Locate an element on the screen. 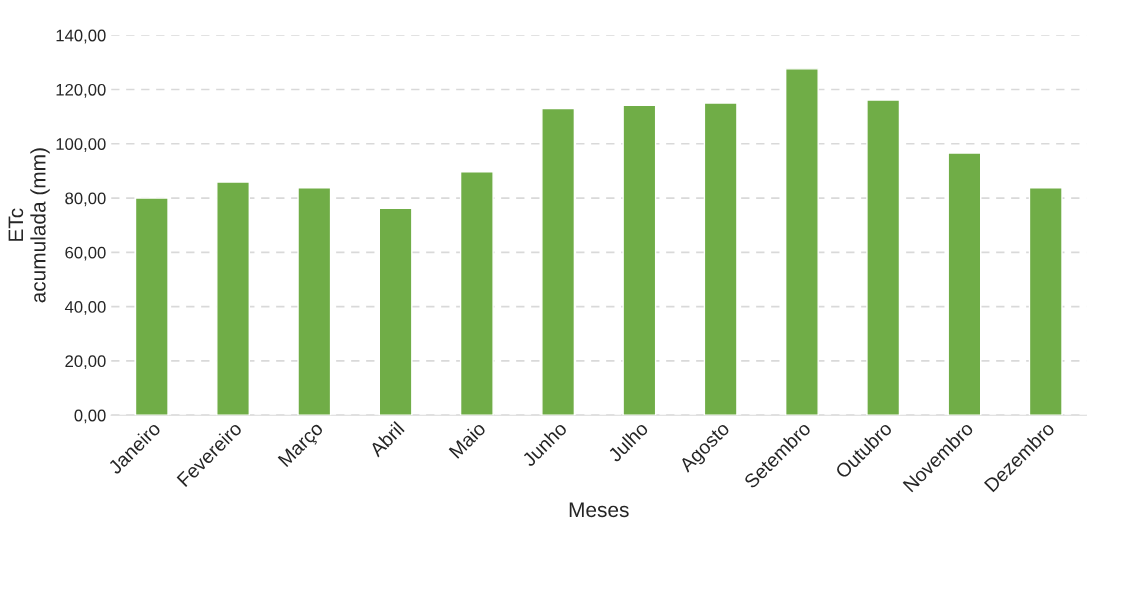 The height and width of the screenshot is (607, 1134). y-tick-label: 60,00 is located at coordinates (85, 253).